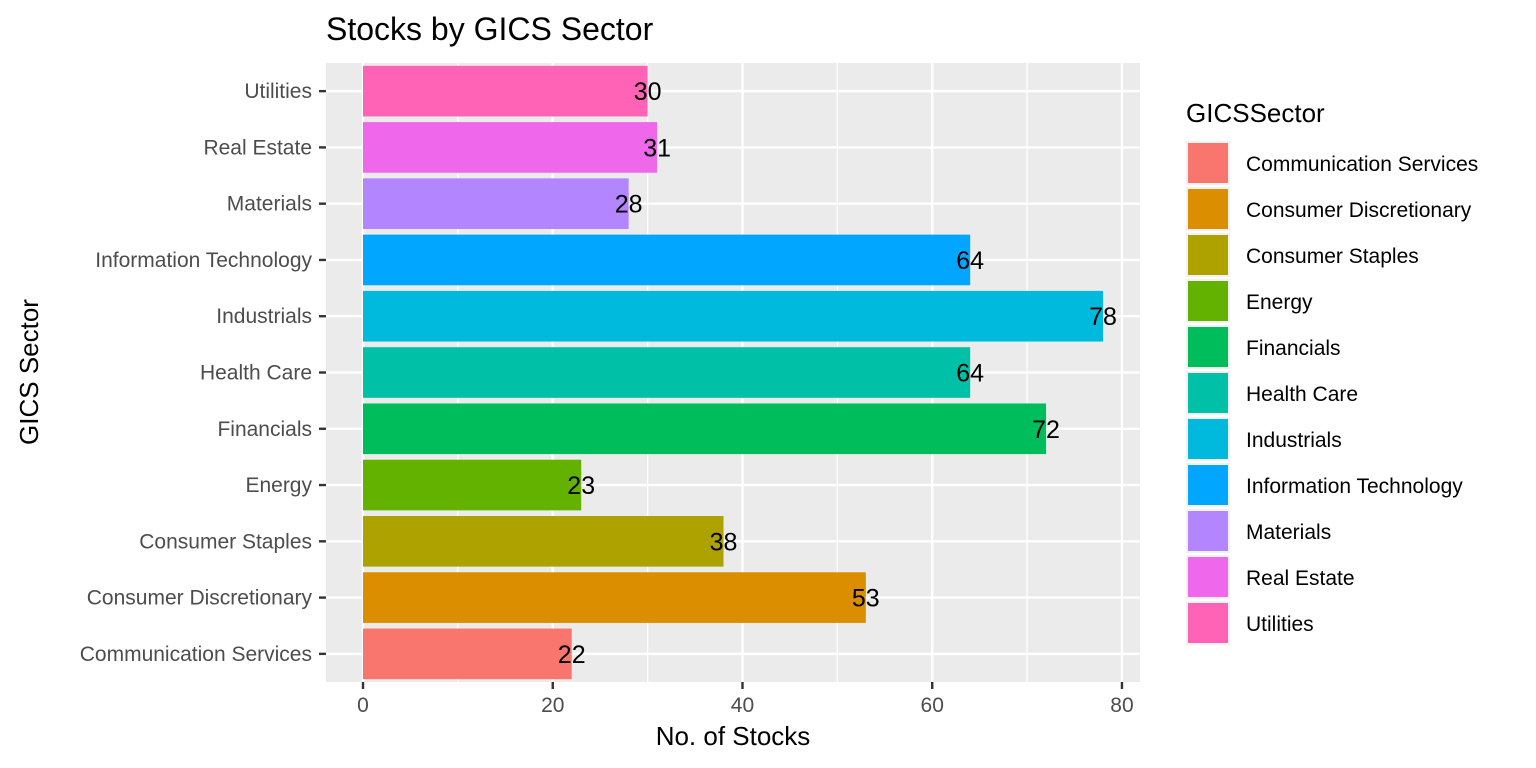 The height and width of the screenshot is (768, 1536). Describe the element at coordinates (490, 29) in the screenshot. I see `chart-title: Stocks by GICS Sector` at that location.